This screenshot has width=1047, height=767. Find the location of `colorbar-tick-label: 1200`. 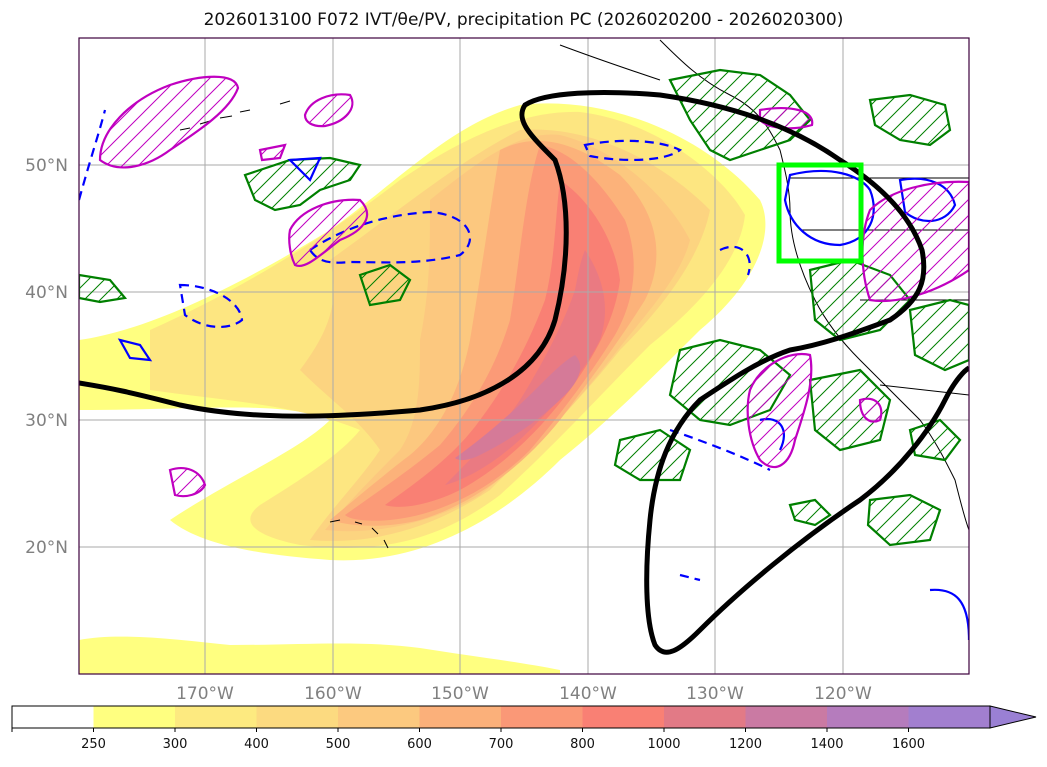

colorbar-tick-label: 1200 is located at coordinates (745, 744).